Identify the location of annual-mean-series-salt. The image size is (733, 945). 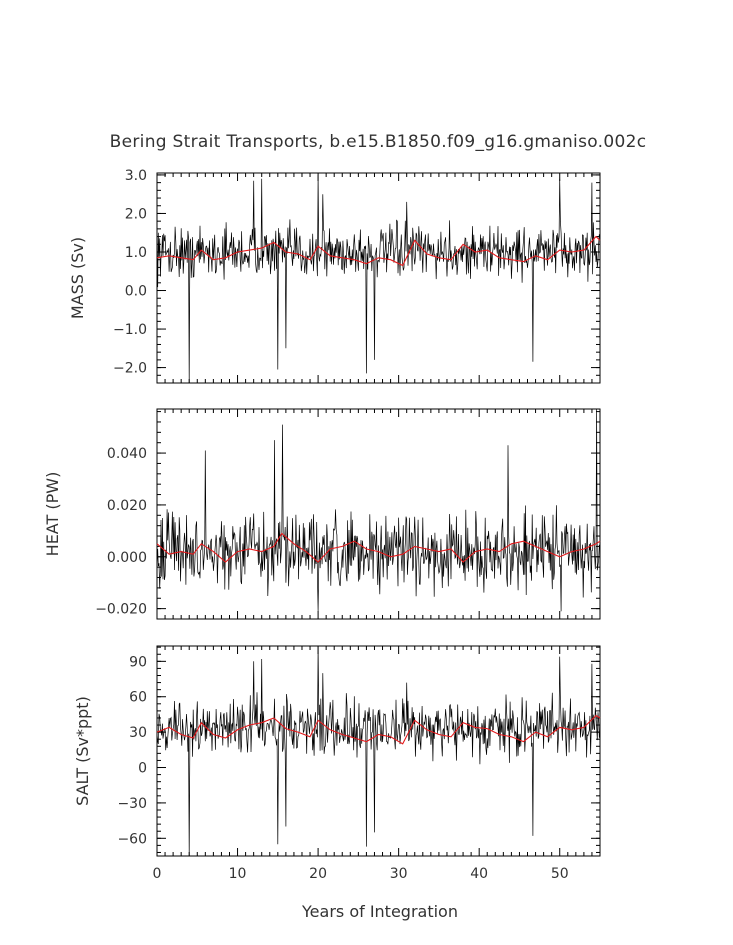
(378, 729).